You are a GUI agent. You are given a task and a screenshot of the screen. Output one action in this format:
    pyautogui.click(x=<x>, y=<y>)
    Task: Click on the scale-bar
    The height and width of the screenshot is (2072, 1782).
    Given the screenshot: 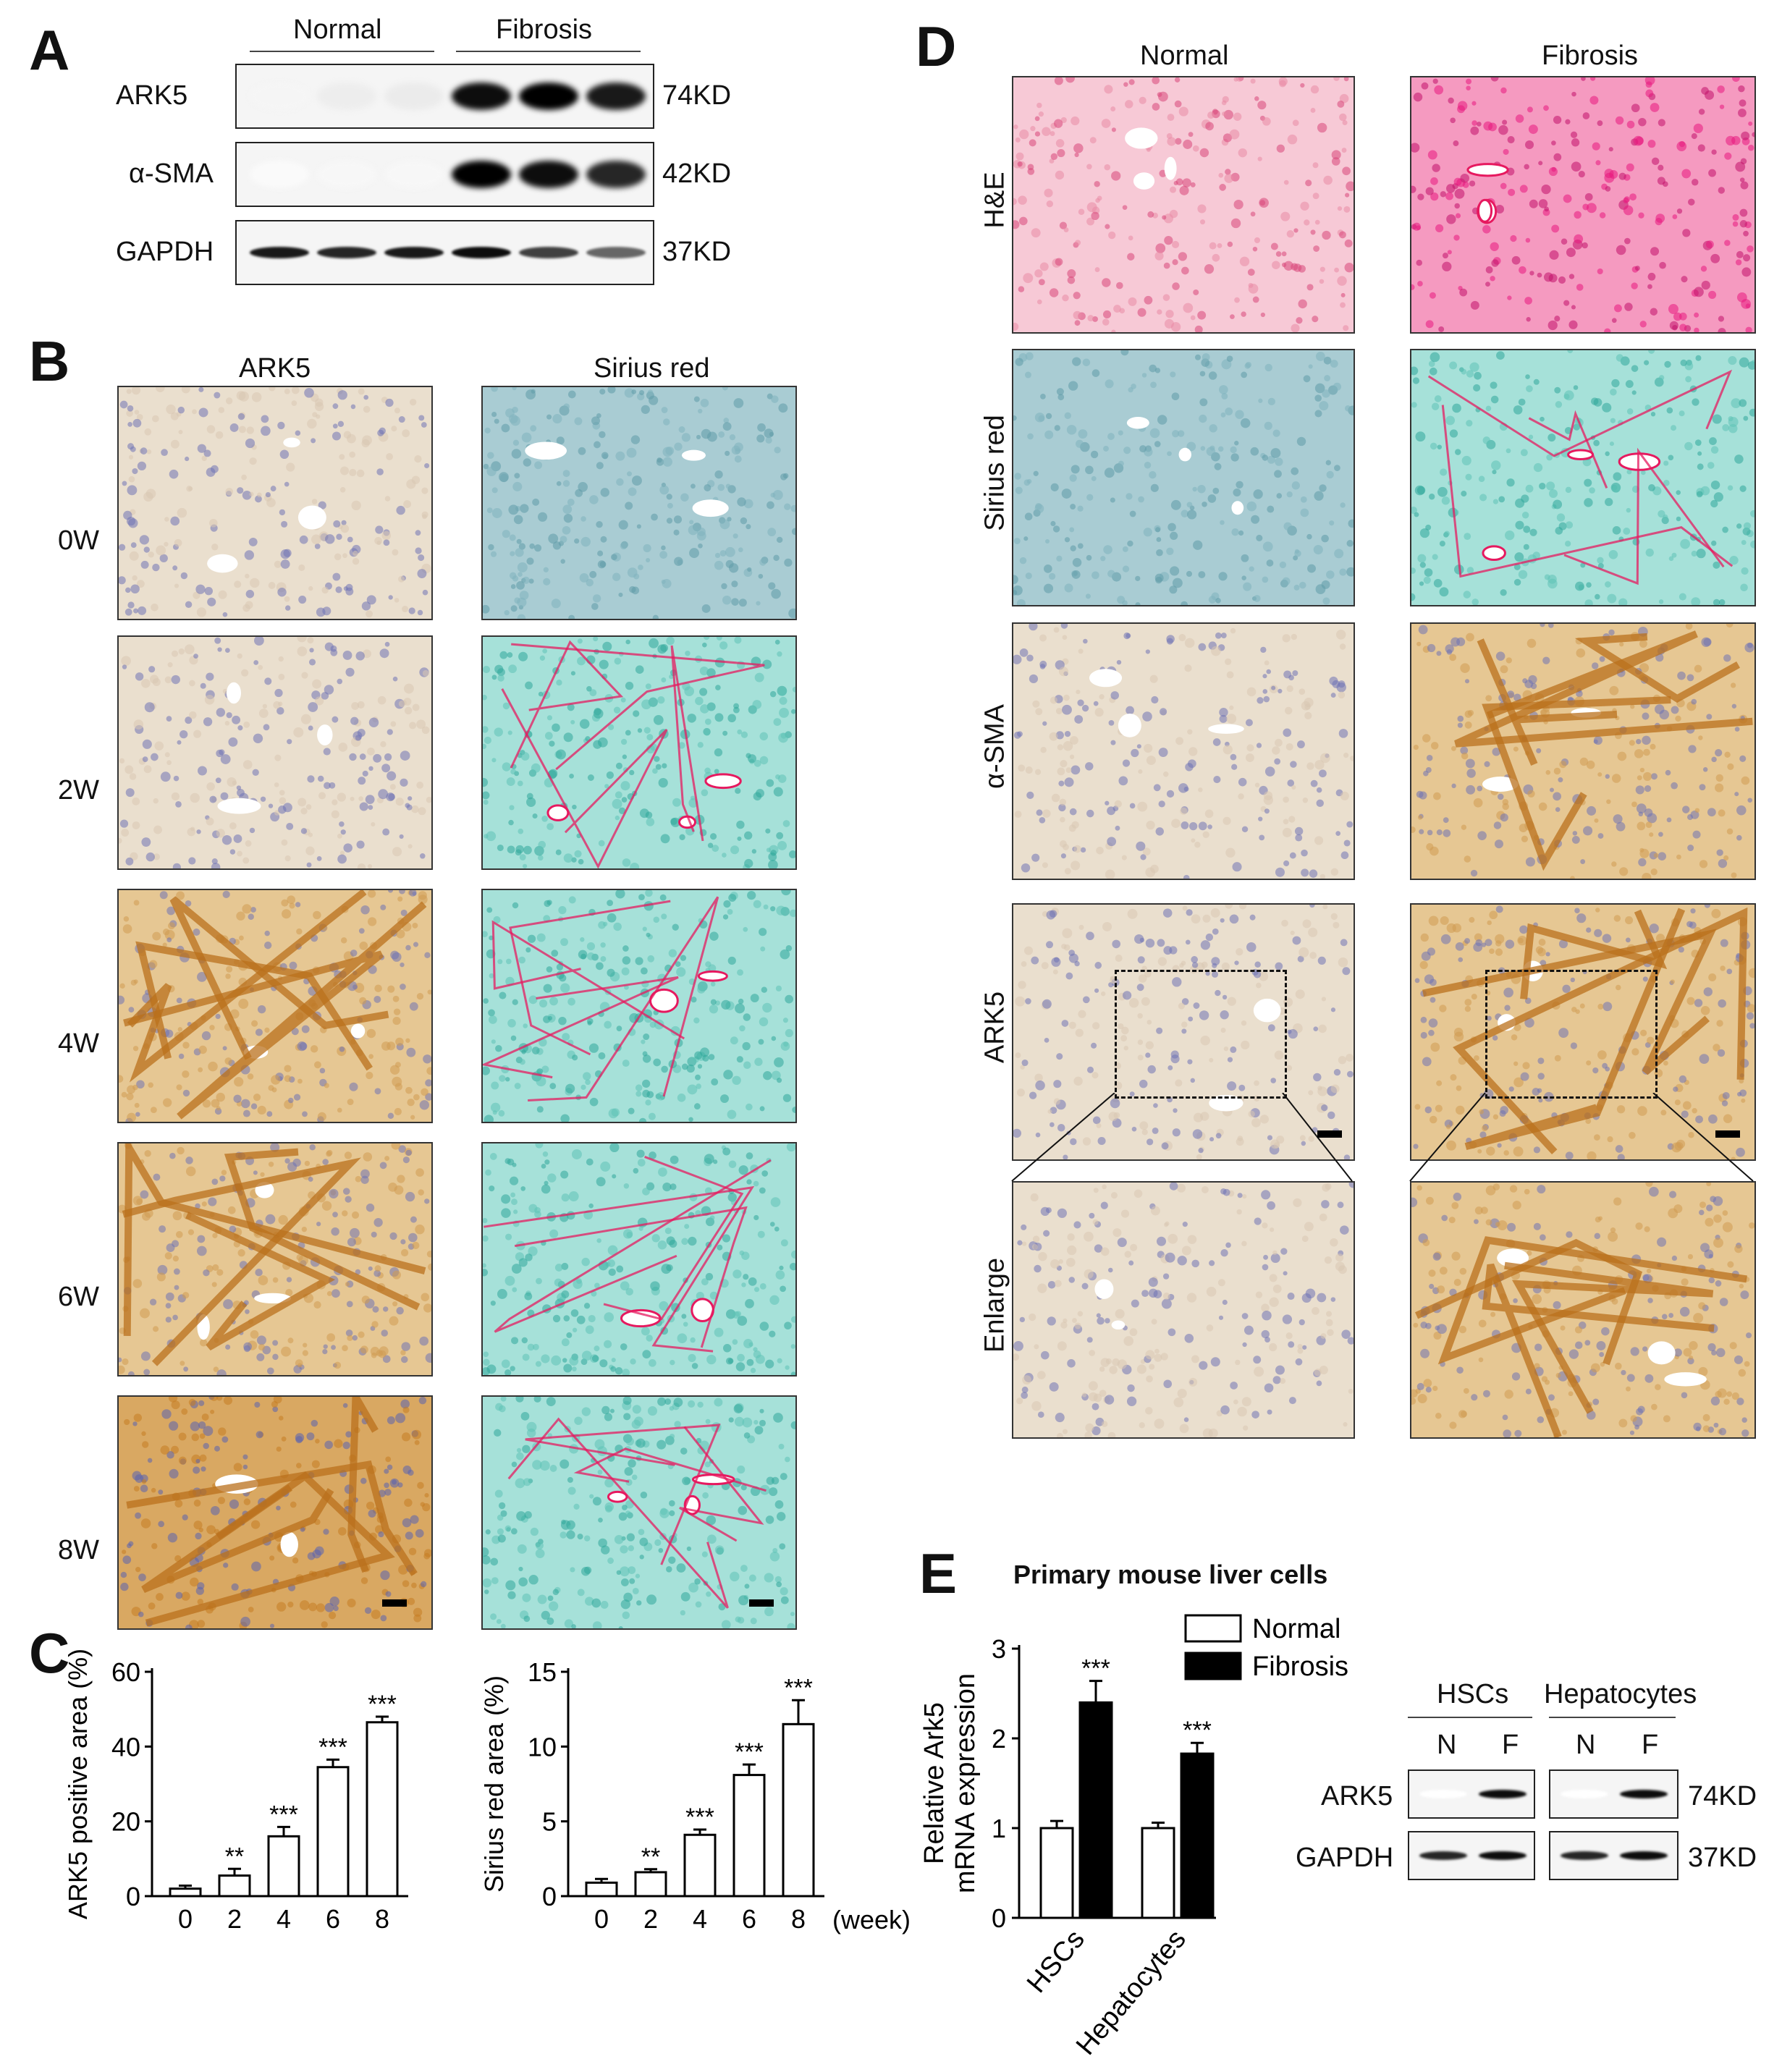 What is the action you would take?
    pyautogui.click(x=1329, y=1134)
    